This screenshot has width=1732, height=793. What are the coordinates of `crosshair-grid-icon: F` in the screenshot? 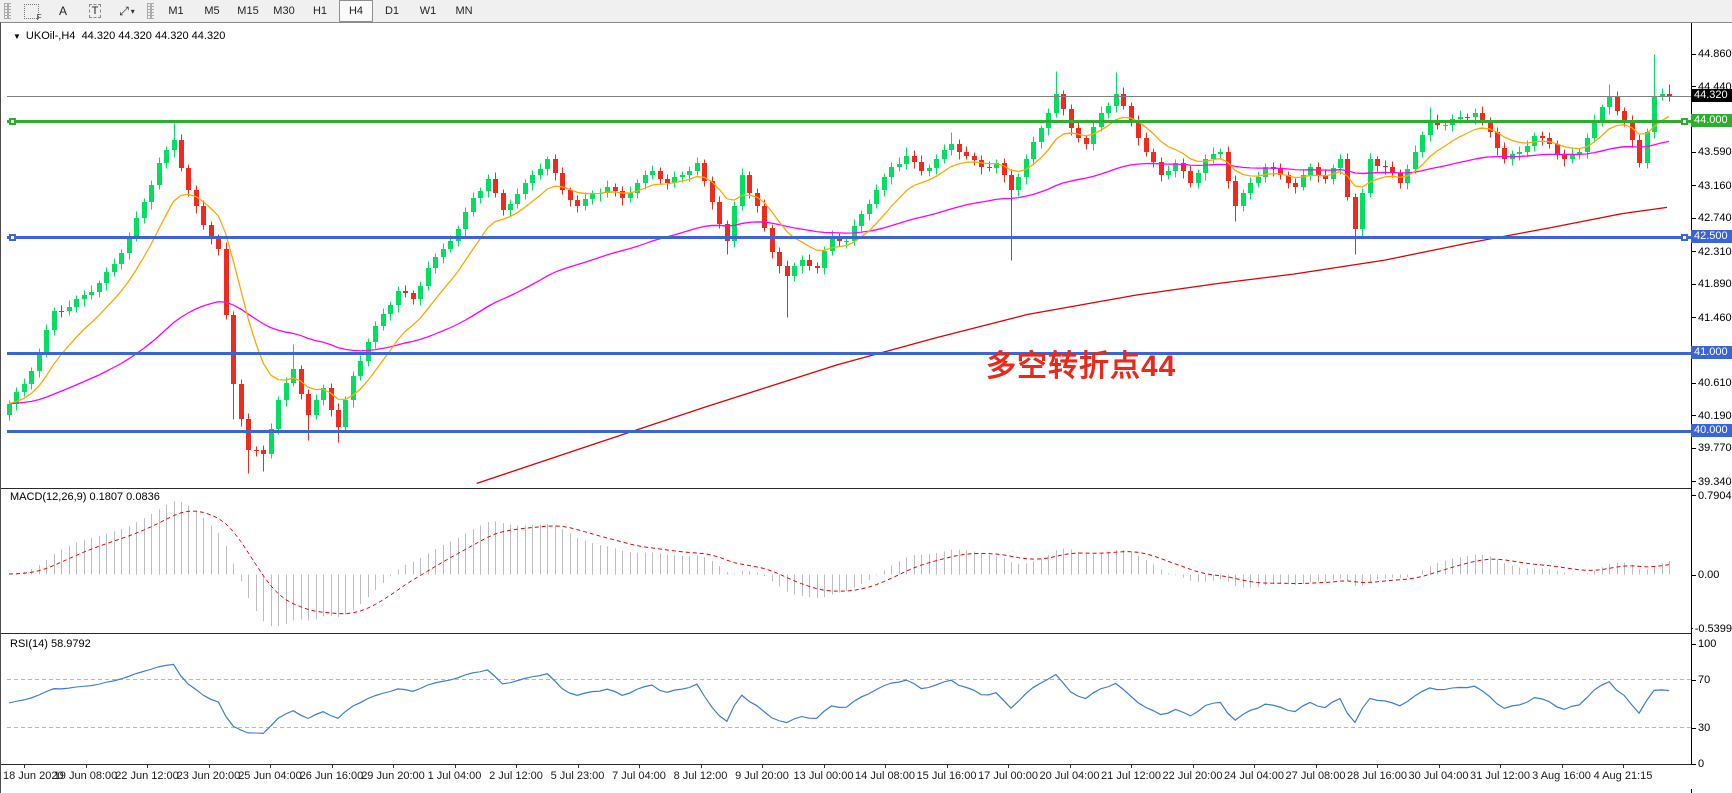 It's located at (32, 12).